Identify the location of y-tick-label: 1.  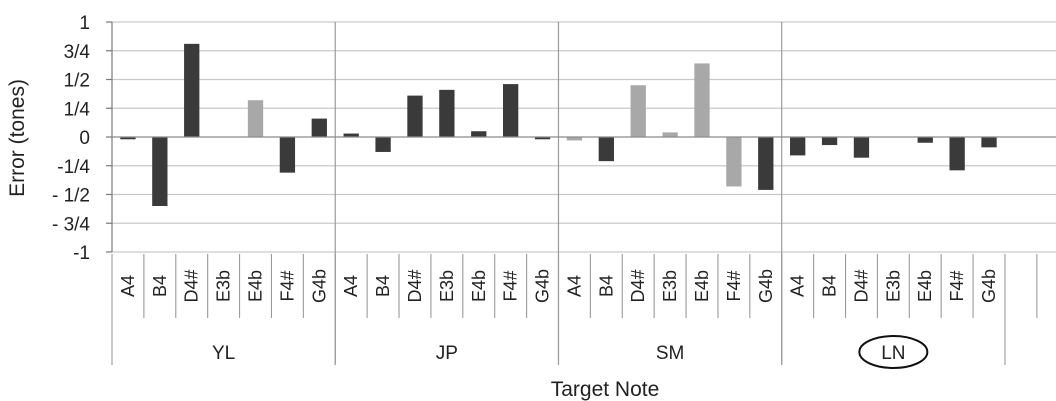
(84, 23).